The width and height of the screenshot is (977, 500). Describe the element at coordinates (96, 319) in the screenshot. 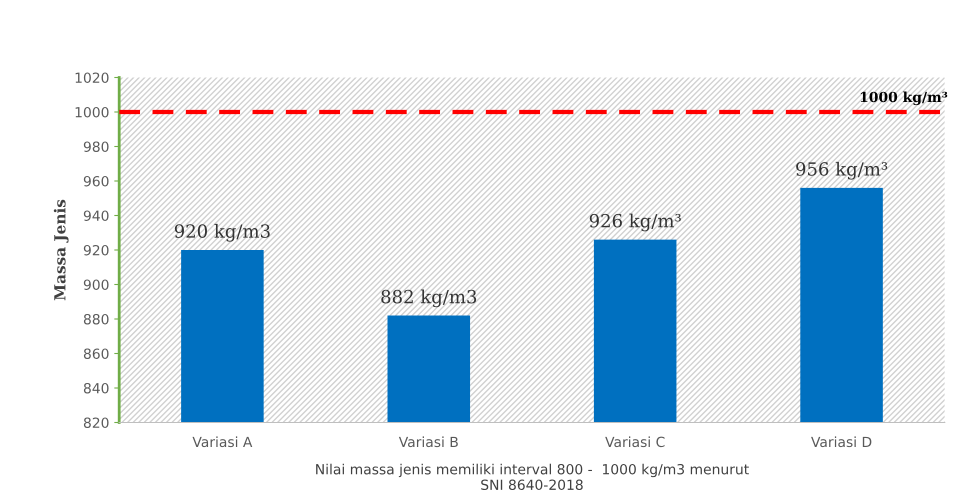

I see `y-tick-label: 880` at that location.